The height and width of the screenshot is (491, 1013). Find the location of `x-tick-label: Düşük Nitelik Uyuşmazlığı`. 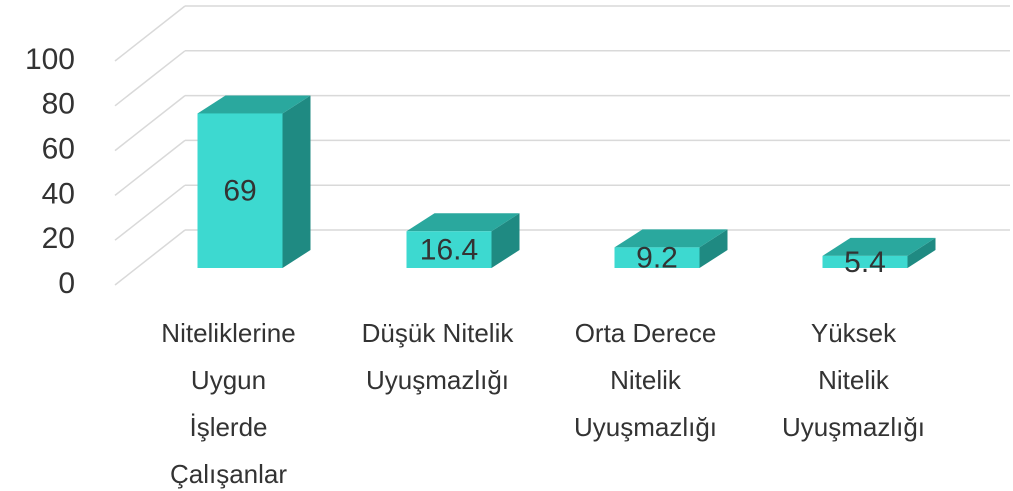

x-tick-label: Düşük Nitelik Uyuşmazlığı is located at coordinates (437, 357).